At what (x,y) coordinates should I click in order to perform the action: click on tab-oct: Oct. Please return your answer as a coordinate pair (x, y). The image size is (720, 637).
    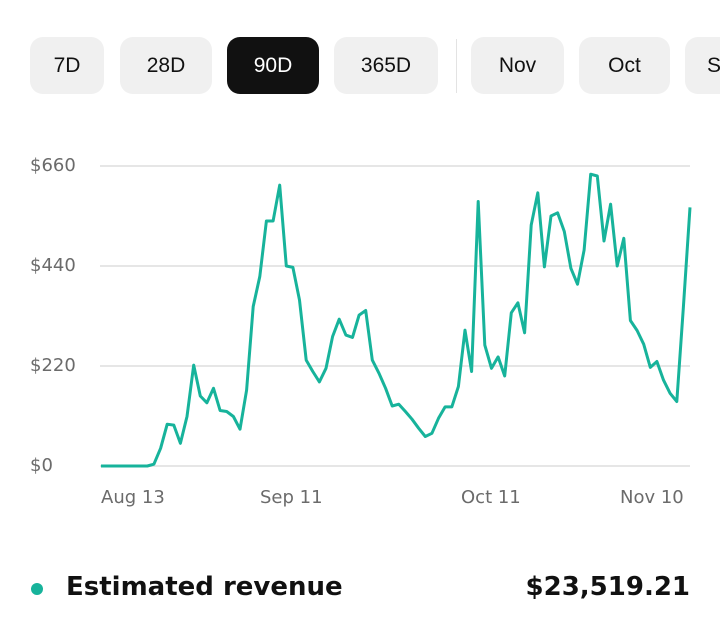
    Looking at the image, I should click on (624, 65).